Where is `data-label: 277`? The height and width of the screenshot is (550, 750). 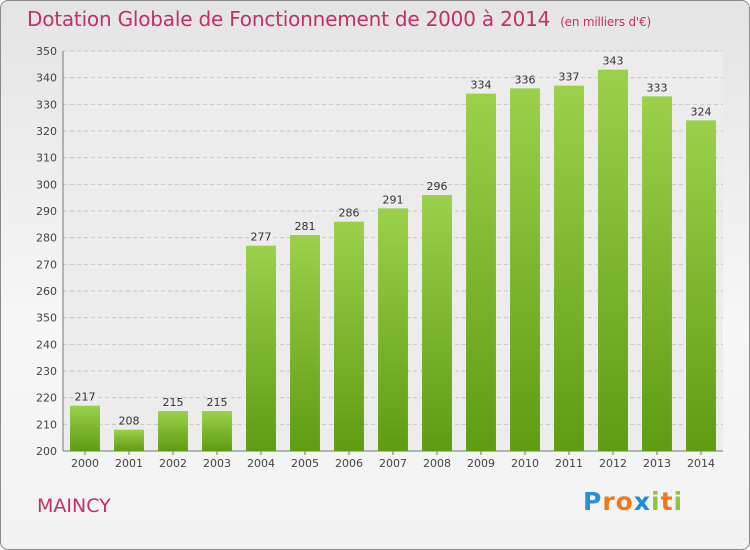
data-label: 277 is located at coordinates (261, 237).